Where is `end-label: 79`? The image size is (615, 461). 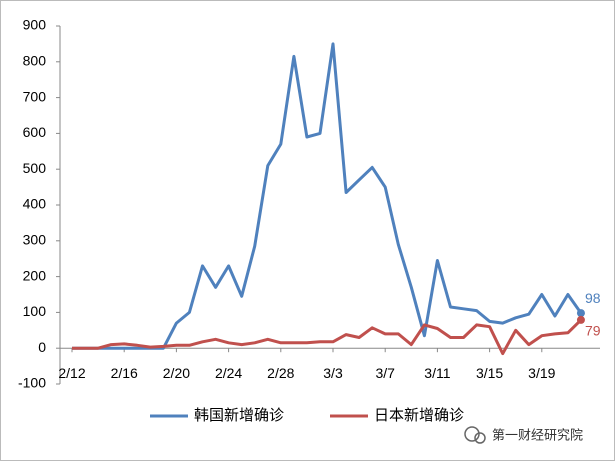 end-label: 79 is located at coordinates (593, 331).